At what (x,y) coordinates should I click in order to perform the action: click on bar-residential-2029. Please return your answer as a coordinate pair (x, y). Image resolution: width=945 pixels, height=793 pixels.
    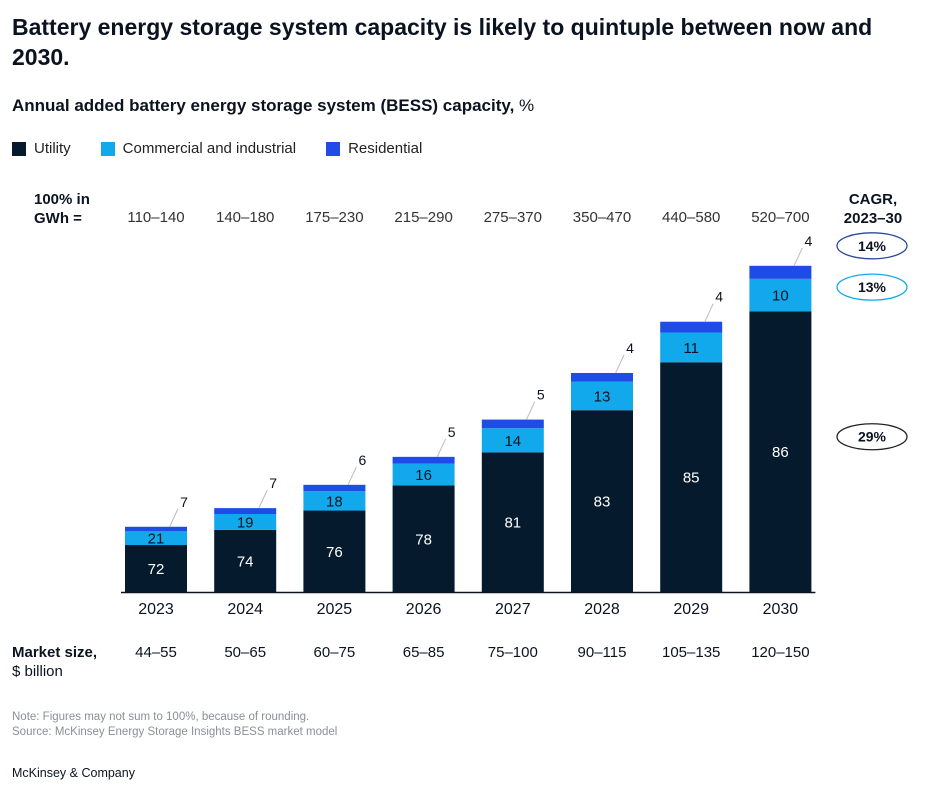
    Looking at the image, I should click on (691, 327).